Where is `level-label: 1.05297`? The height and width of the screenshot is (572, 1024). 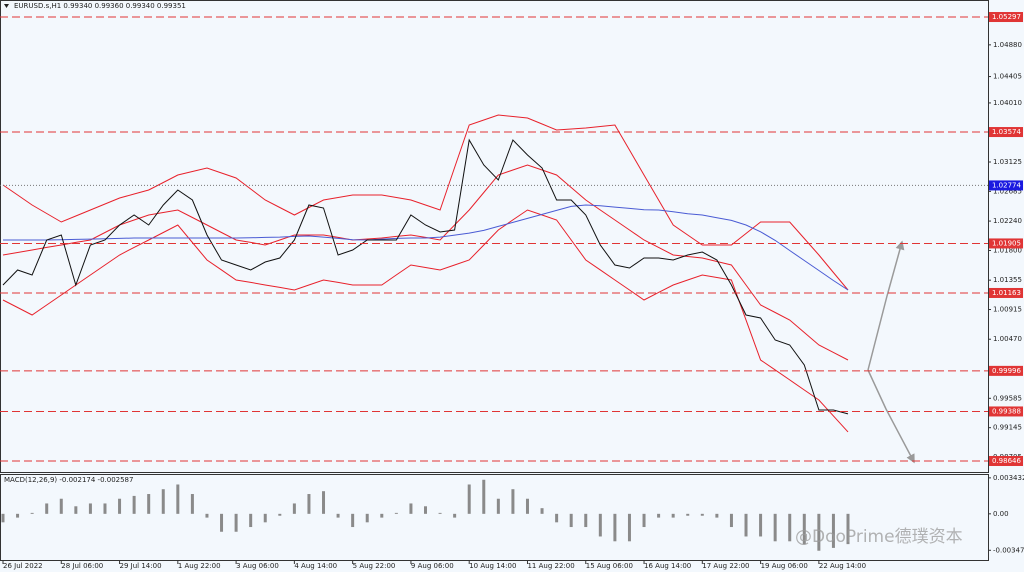
level-label: 1.05297 is located at coordinates (1006, 17).